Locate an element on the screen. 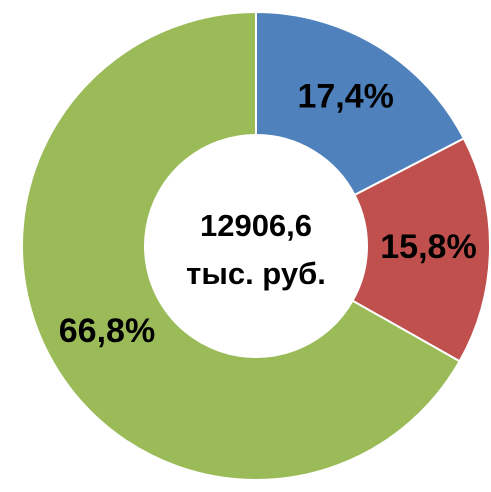  data-label: 66,8% is located at coordinates (107, 331).